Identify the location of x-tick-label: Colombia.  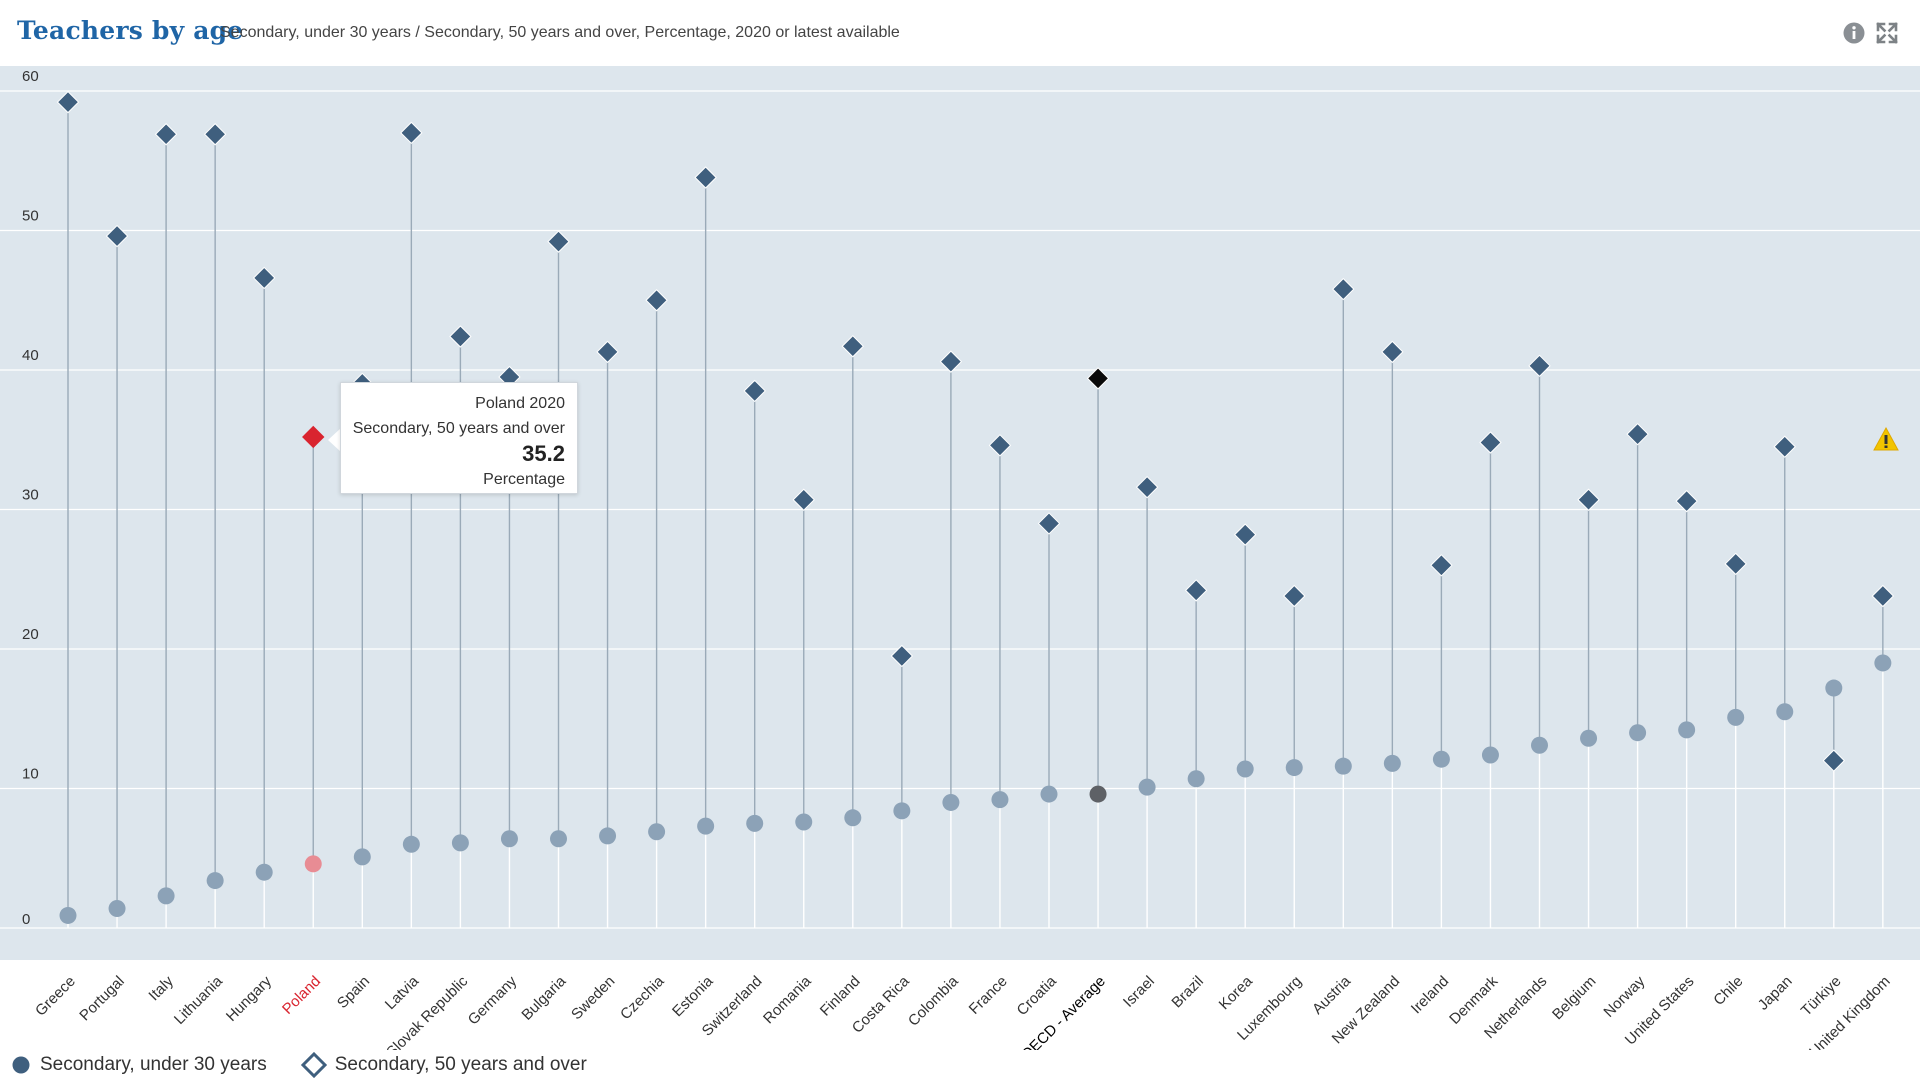
(933, 1000).